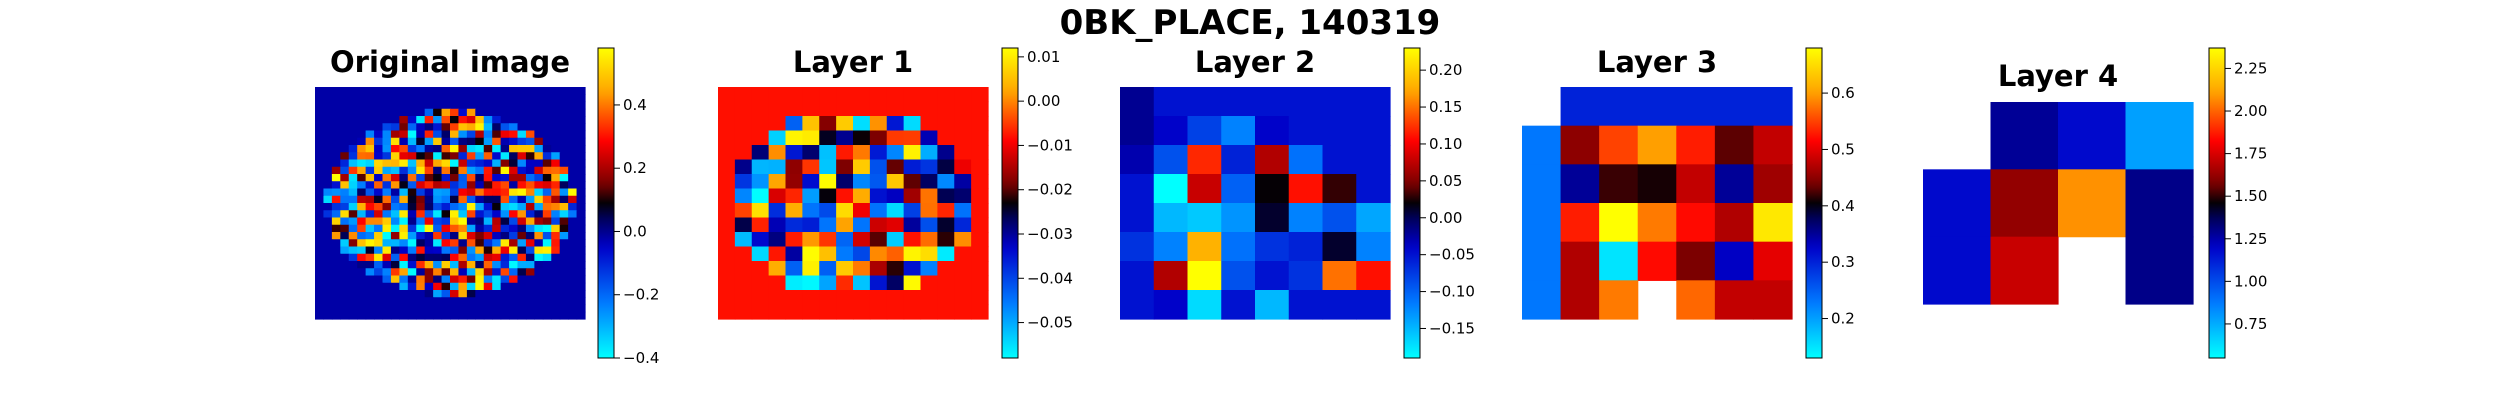 This screenshot has width=2500, height=400. I want to click on panel-2: Layer 1 0.01 0.00 −0.01 −0.02 −0.03 −0.04 −0.05, so click(895, 202).